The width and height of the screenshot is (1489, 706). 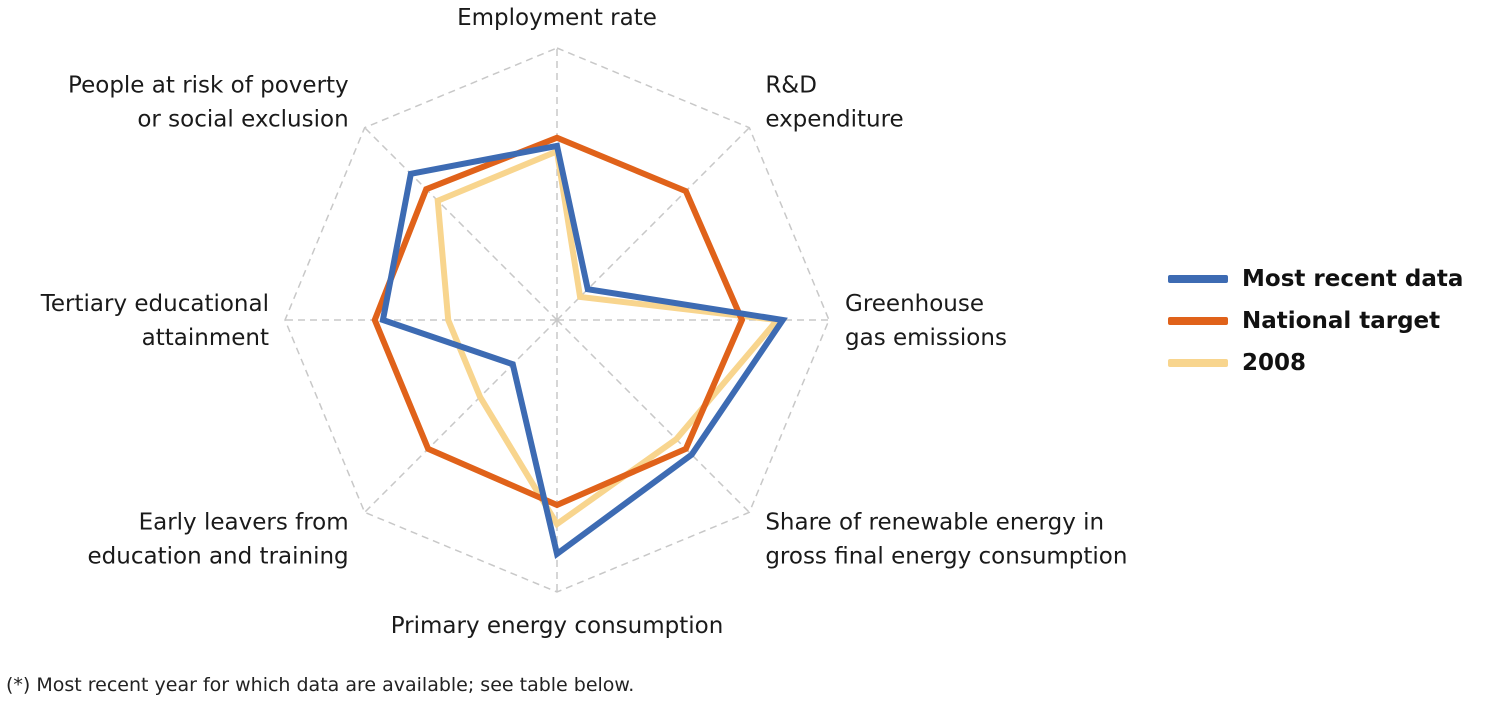 I want to click on axis-label: Early leavers from education and training, so click(x=218, y=539).